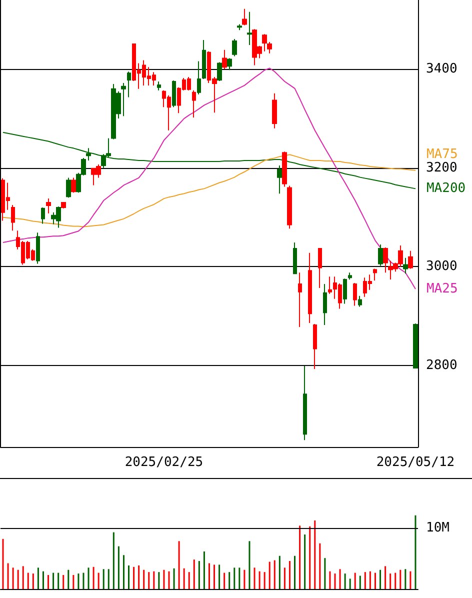 This screenshot has width=472, height=598. Describe the element at coordinates (442, 69) in the screenshot. I see `y-tick-label: 3400` at that location.